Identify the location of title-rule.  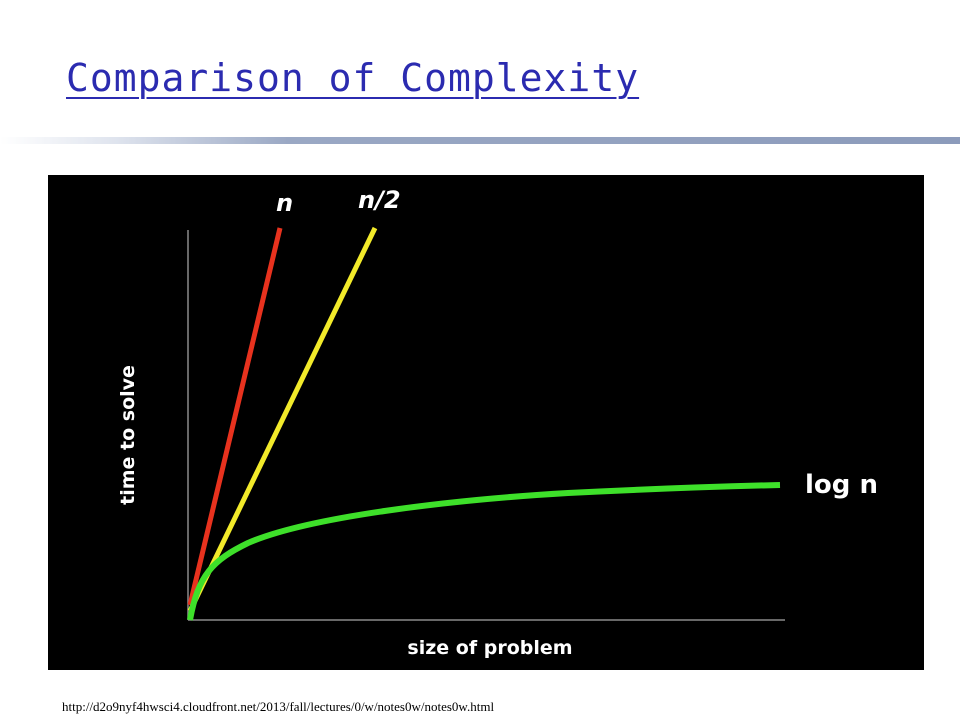
(480, 140).